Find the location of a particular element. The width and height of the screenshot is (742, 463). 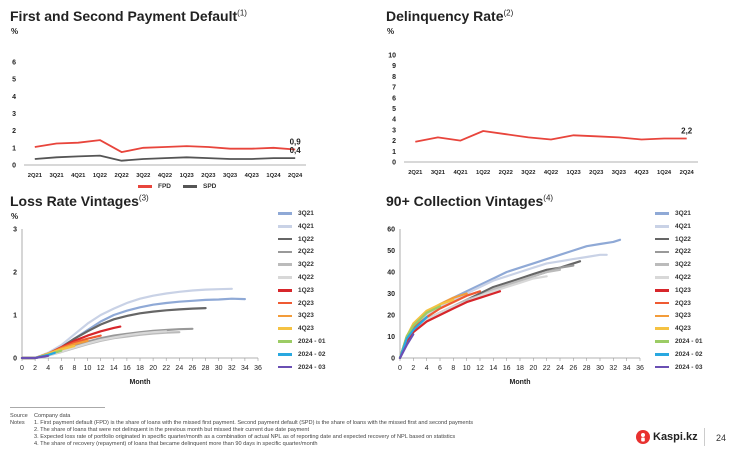

loss-rate-x-tick-label: 2 is located at coordinates (35, 368).